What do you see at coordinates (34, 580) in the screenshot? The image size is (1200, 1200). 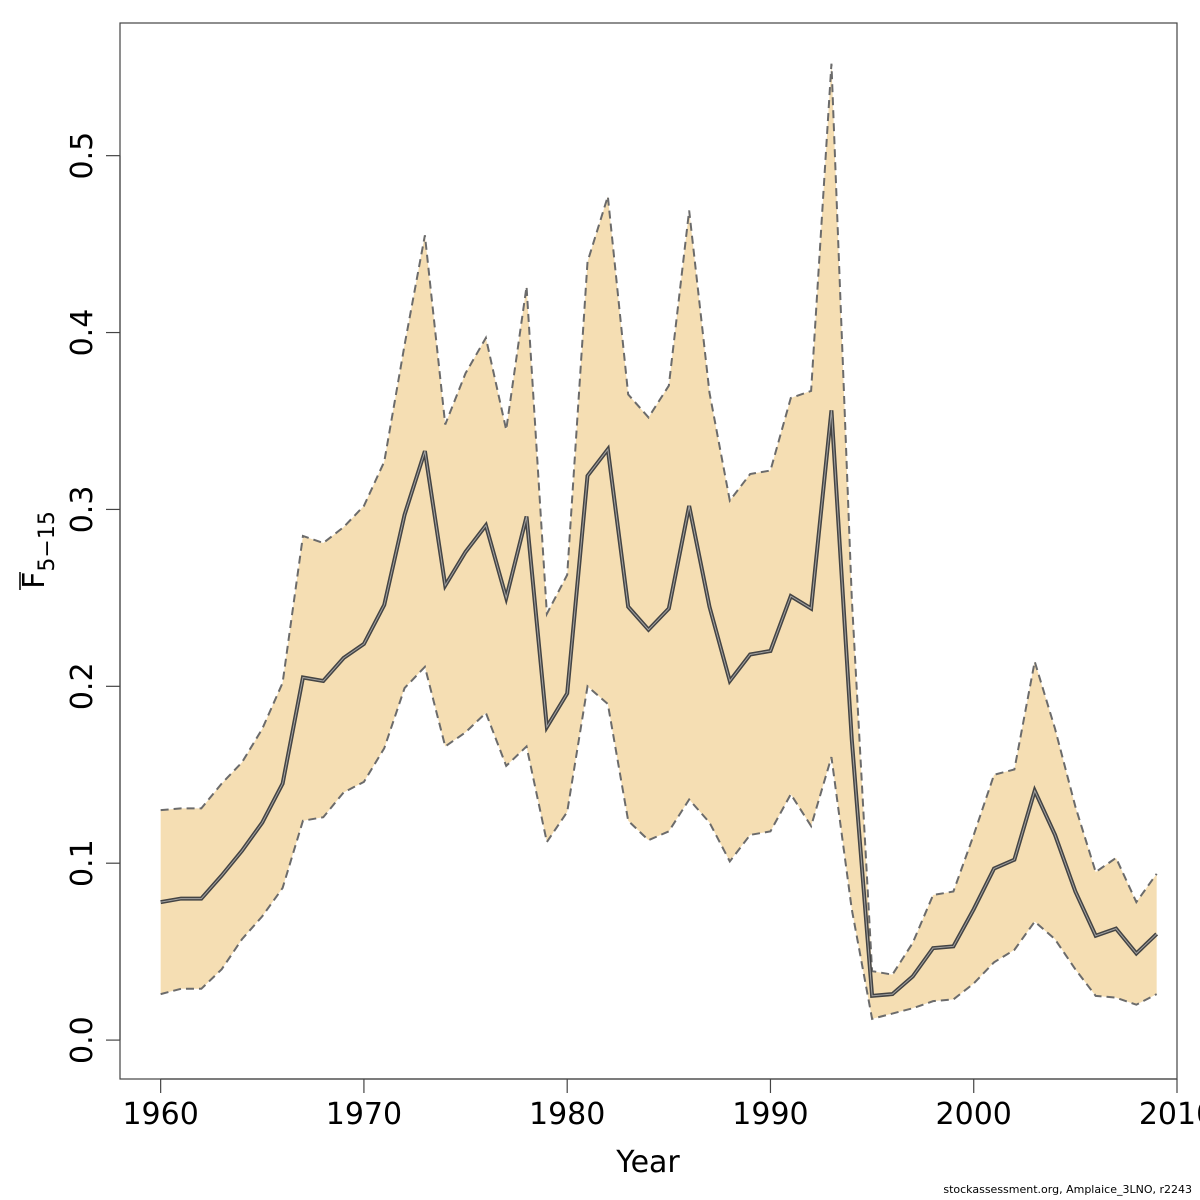 I see `y-axis-title-main: F` at bounding box center [34, 580].